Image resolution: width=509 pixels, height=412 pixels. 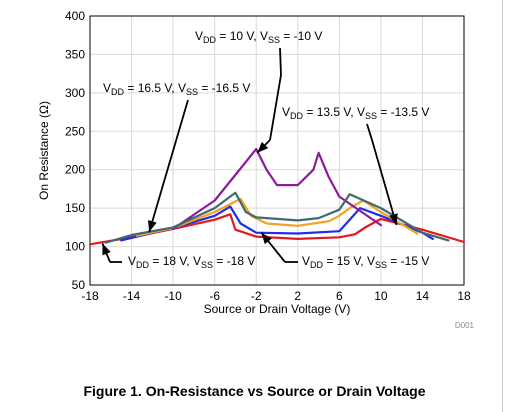 What do you see at coordinates (403, 112) in the screenshot?
I see `annotation-text: = -13.5 V` at bounding box center [403, 112].